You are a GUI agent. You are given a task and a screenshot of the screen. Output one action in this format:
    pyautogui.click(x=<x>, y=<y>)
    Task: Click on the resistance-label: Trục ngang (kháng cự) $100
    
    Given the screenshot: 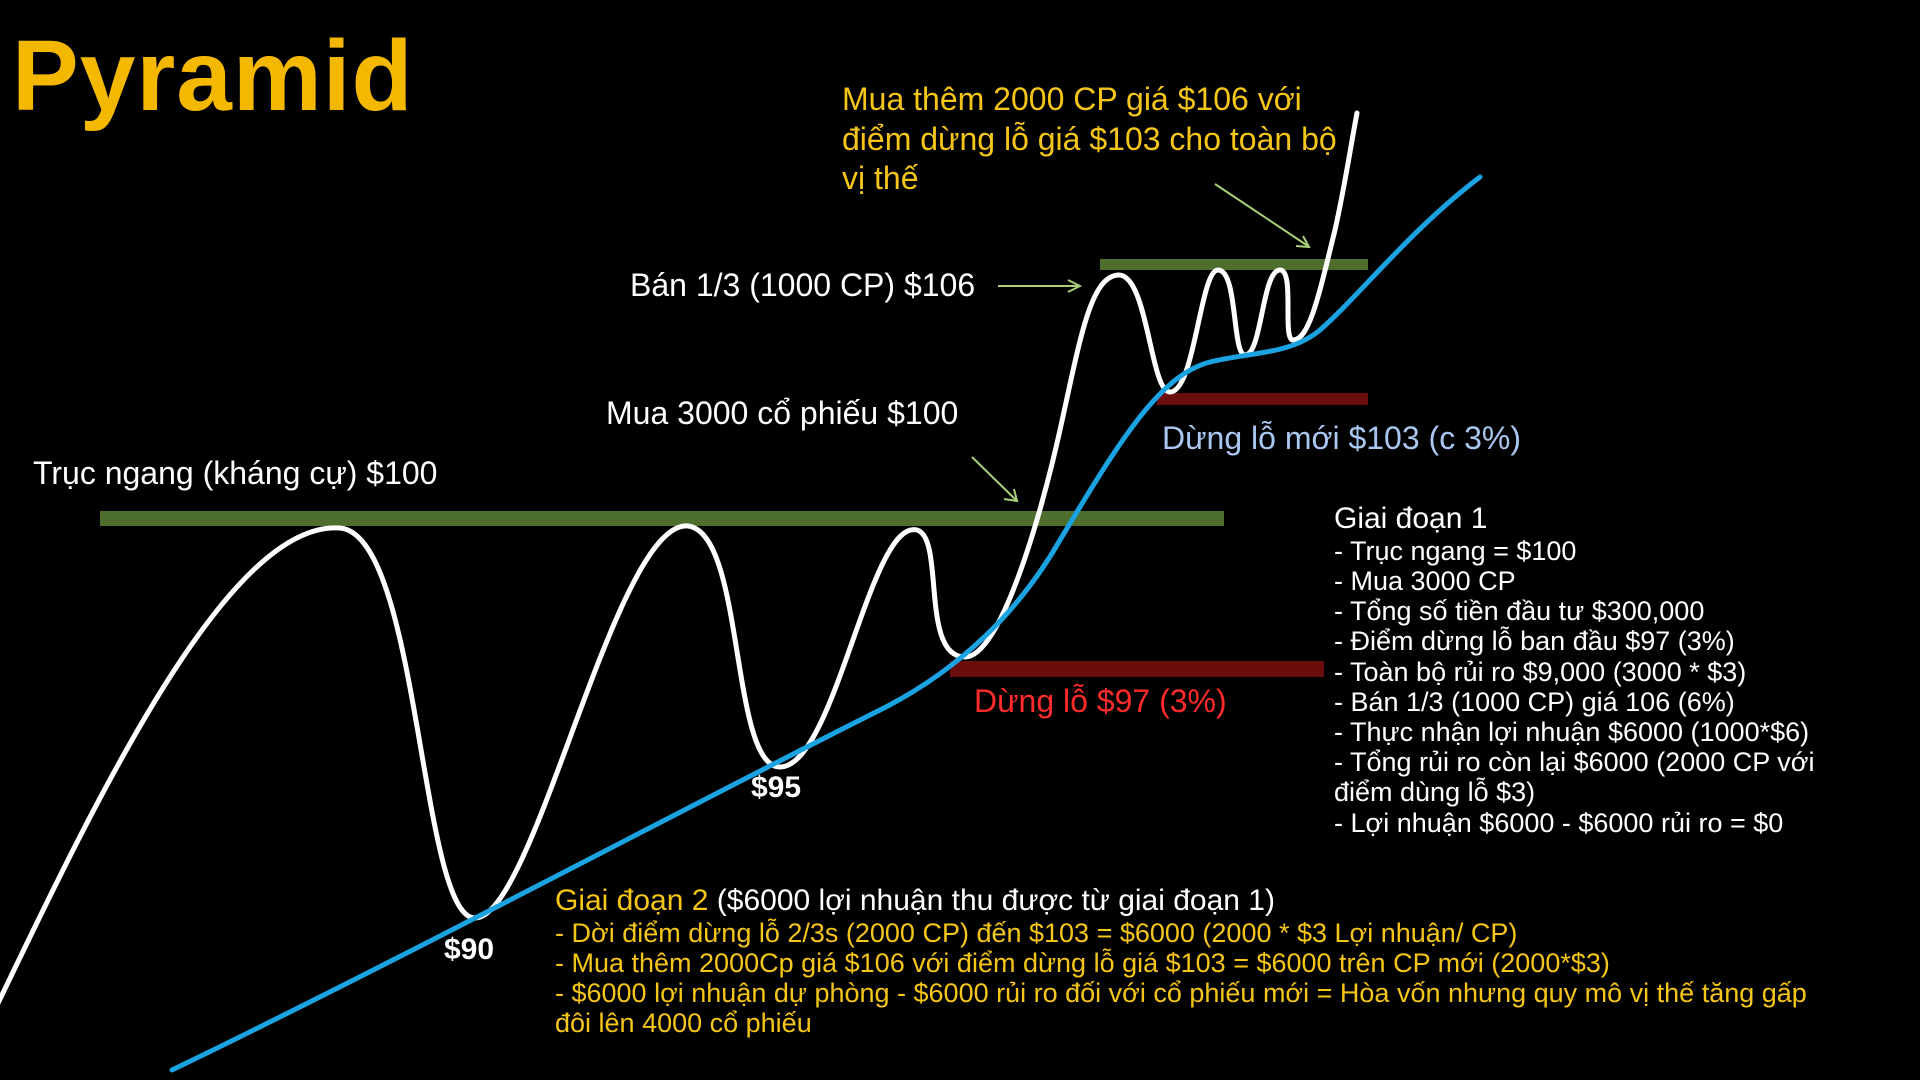 What is the action you would take?
    pyautogui.click(x=235, y=473)
    